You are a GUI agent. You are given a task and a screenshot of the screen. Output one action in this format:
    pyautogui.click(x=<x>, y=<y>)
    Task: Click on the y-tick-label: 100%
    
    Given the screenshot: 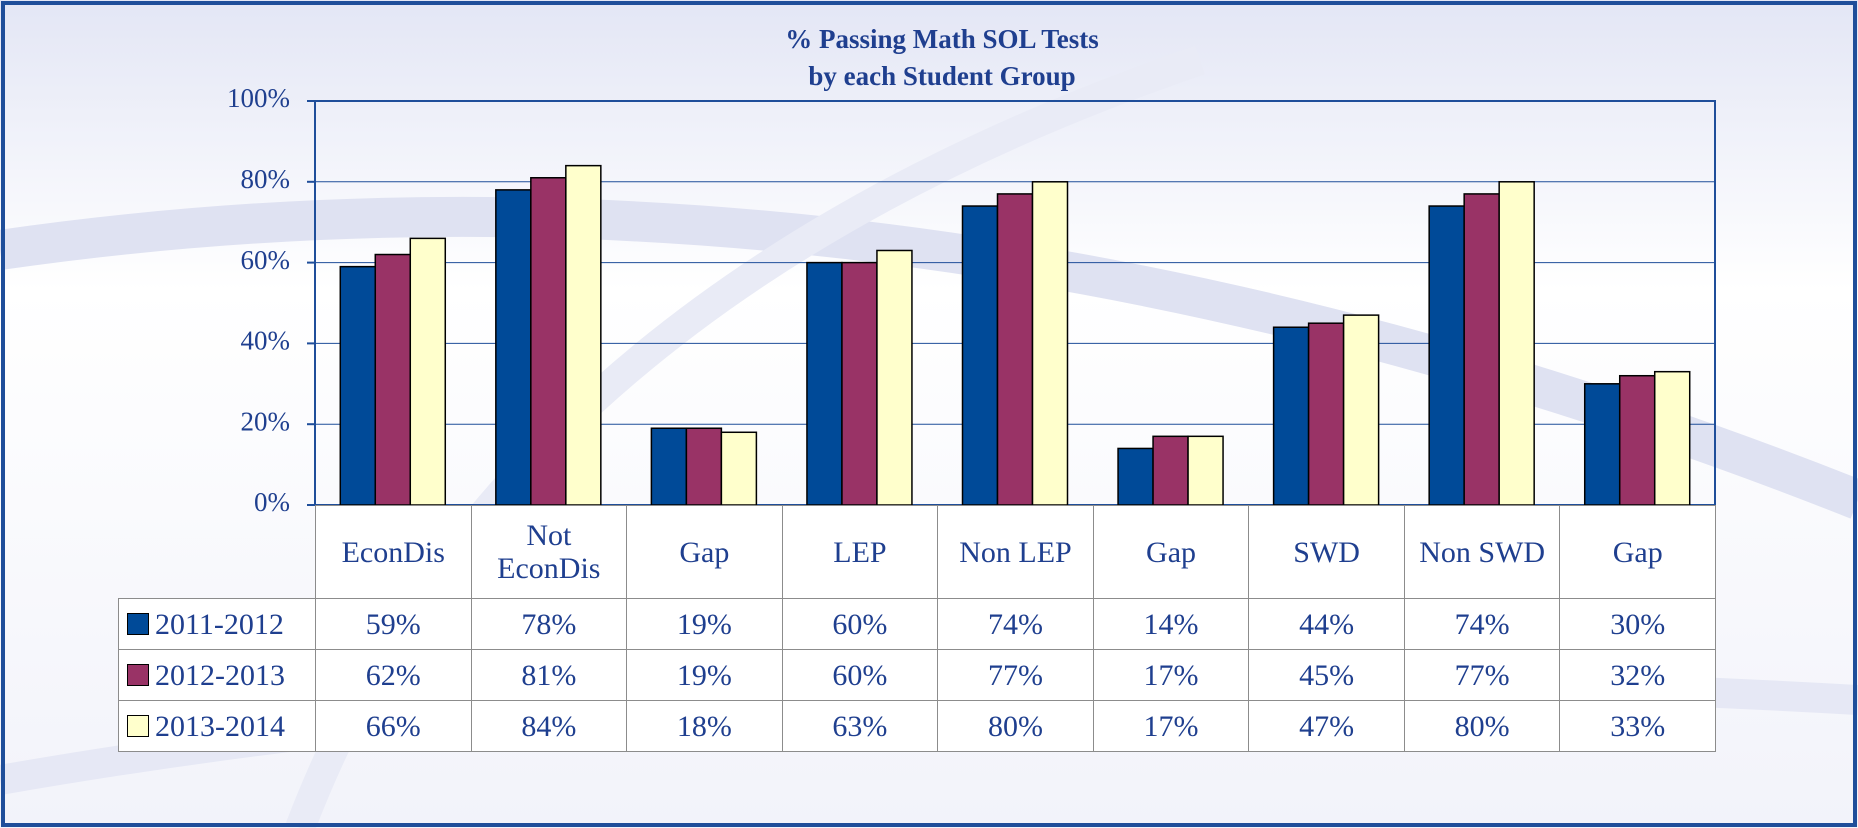 What is the action you would take?
    pyautogui.click(x=258, y=98)
    